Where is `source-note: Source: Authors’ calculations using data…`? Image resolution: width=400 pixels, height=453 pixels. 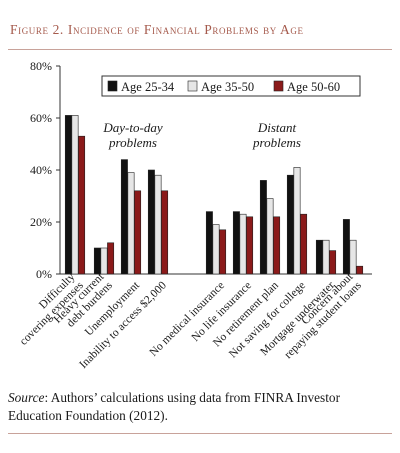 source-note: Source: Authors’ calculations using data… is located at coordinates (200, 407).